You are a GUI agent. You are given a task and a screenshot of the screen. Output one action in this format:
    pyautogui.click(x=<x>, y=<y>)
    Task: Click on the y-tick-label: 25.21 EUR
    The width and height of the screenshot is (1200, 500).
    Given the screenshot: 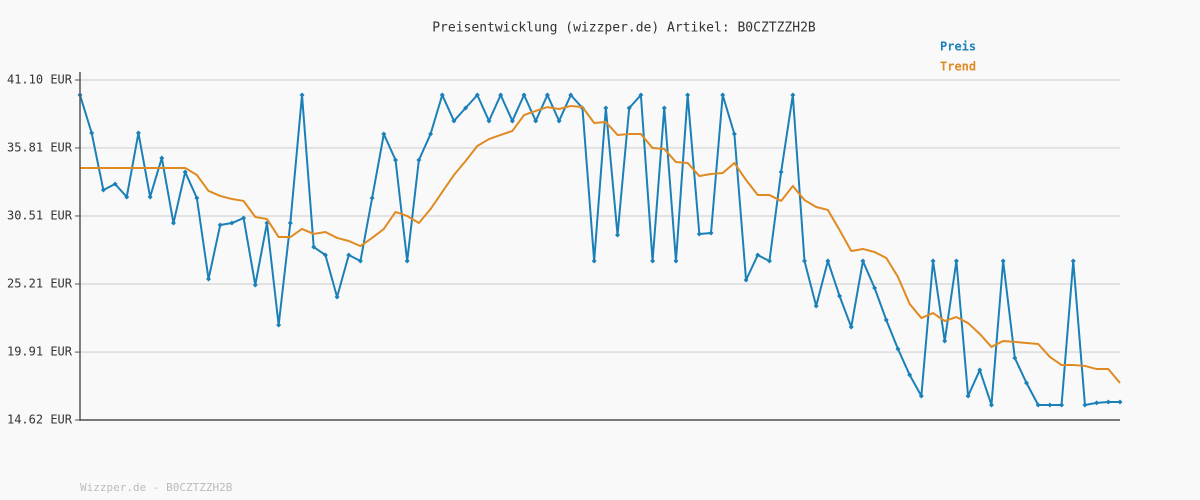 What is the action you would take?
    pyautogui.click(x=40, y=284)
    